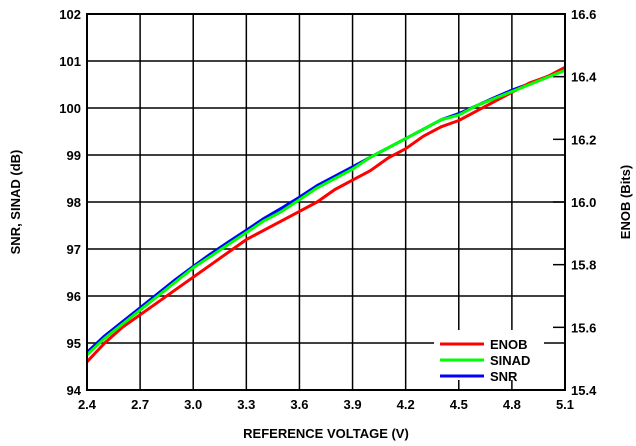 The height and width of the screenshot is (446, 636). What do you see at coordinates (74, 249) in the screenshot?
I see `y-left-tick-label: 97` at bounding box center [74, 249].